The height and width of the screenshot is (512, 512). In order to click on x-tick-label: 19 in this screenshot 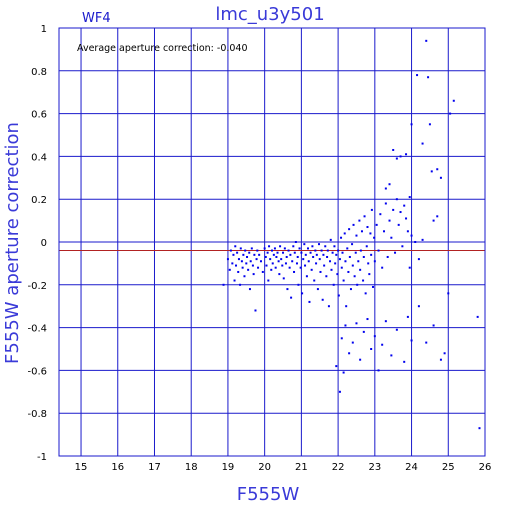, I will do `click(228, 467)`.